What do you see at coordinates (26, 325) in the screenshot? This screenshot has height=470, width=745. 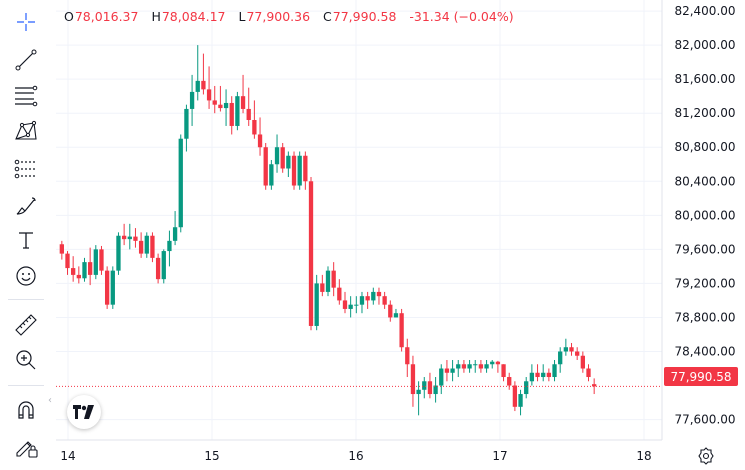 I see `ruler-tool` at bounding box center [26, 325].